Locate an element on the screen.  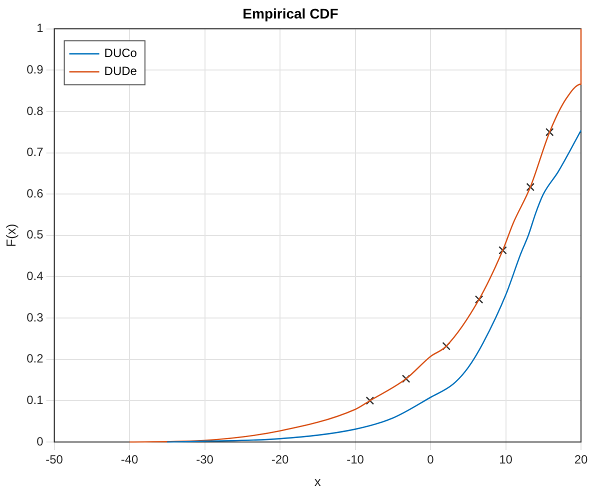
x-tick-label: -30 is located at coordinates (205, 459).